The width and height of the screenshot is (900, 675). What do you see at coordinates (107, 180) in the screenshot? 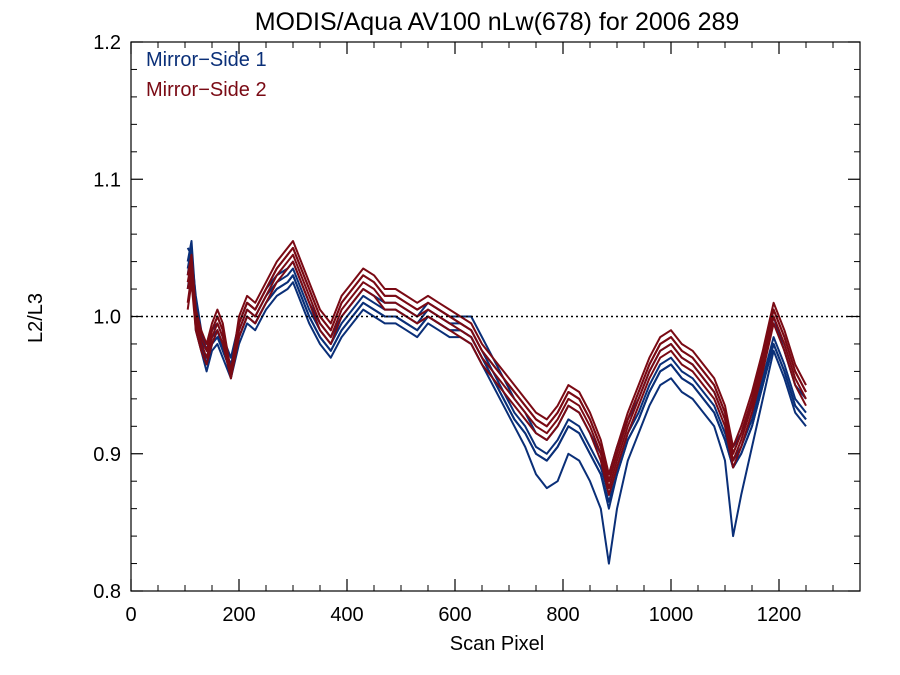
I see `y-tick-label: 1.1` at bounding box center [107, 180].